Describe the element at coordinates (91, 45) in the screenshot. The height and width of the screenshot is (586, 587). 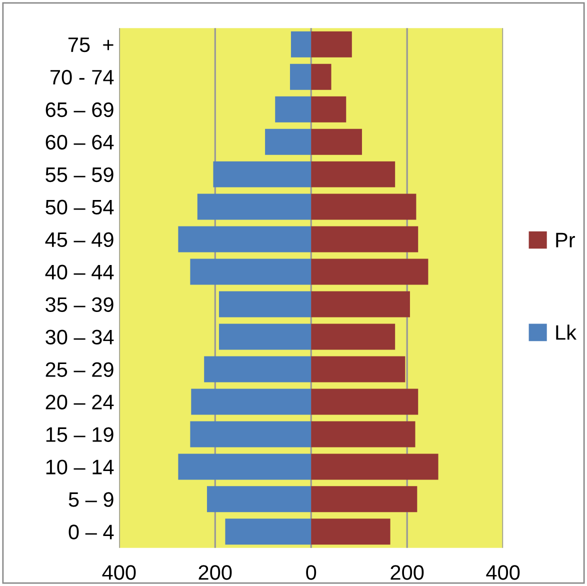
I see `y-tick-label: 75 +` at that location.